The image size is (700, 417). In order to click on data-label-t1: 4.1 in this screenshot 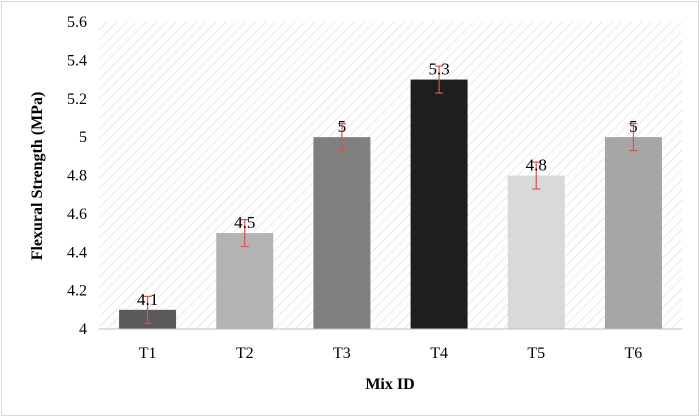, I will do `click(147, 299)`.